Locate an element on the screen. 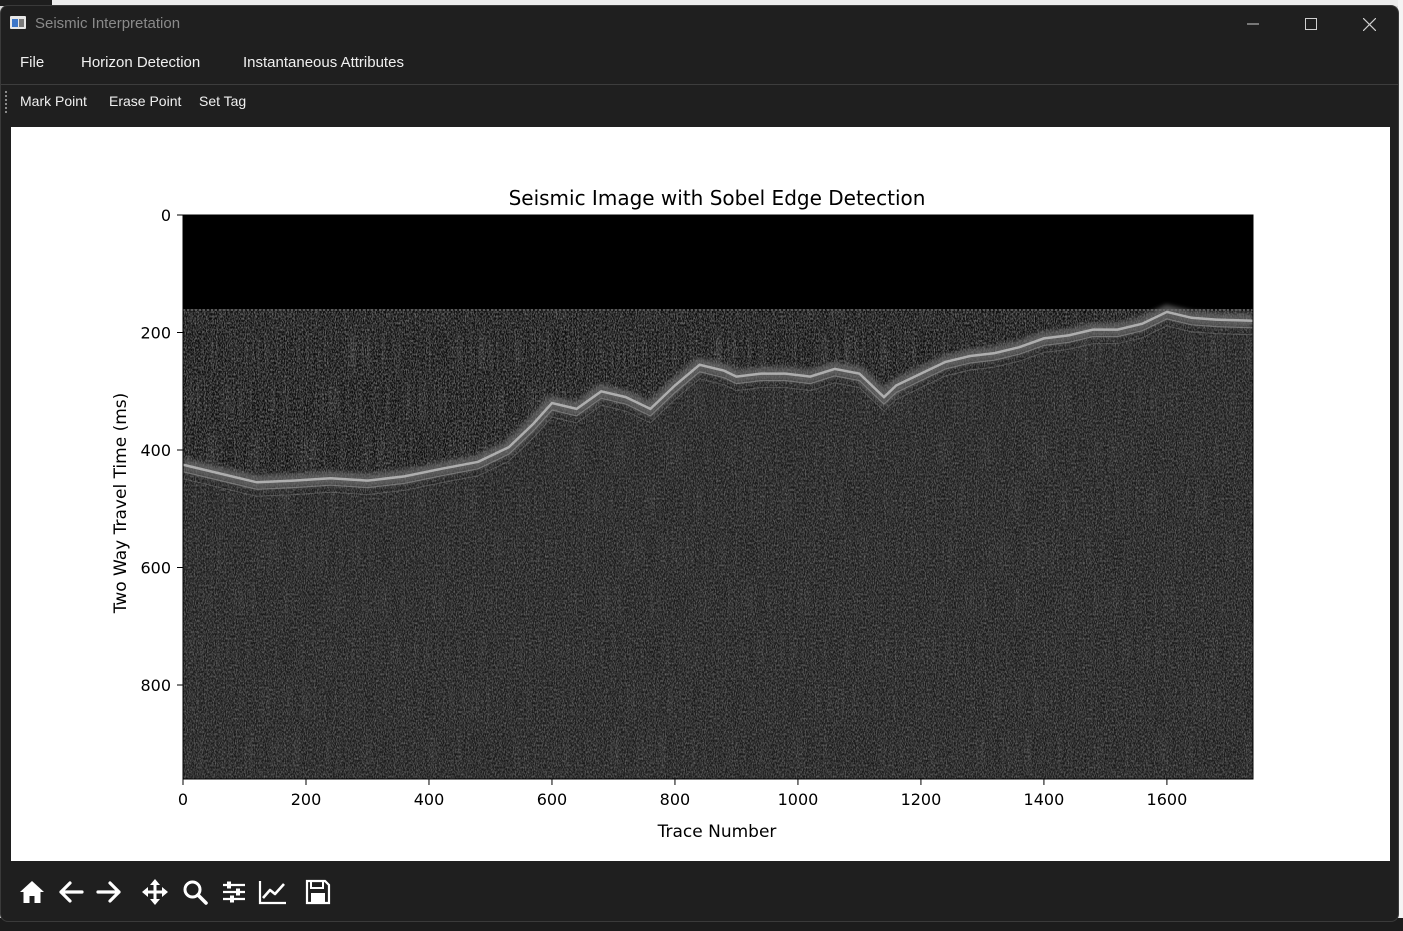 Image resolution: width=1403 pixels, height=931 pixels. back-arrow-icon is located at coordinates (71, 892).